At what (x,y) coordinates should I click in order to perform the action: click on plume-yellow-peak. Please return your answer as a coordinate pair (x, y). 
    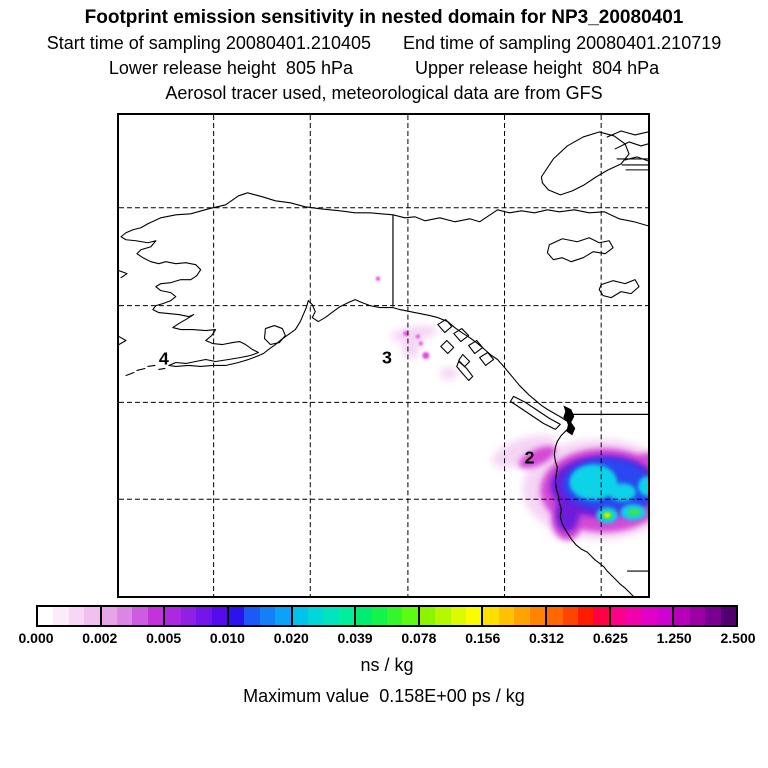
    Looking at the image, I should click on (607, 515).